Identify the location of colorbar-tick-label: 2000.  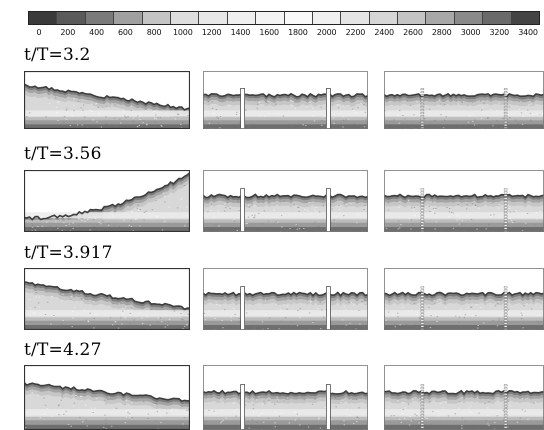
(326, 32).